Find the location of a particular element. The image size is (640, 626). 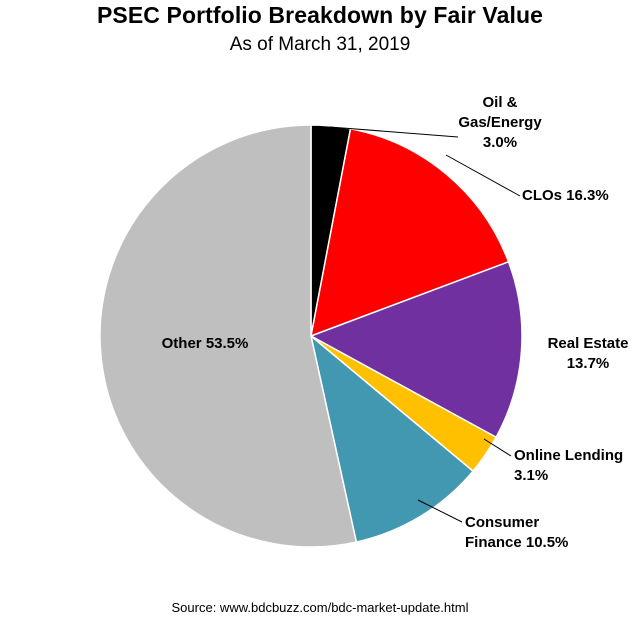

label-line: Other 53.5% is located at coordinates (205, 343).